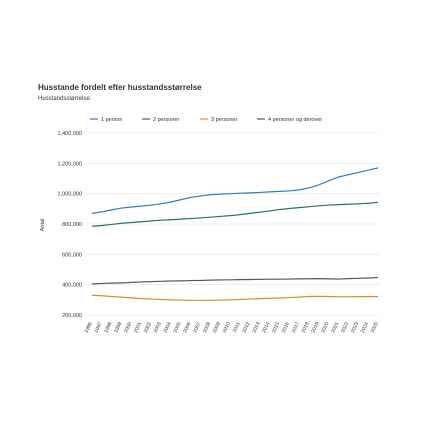 This screenshot has width=421, height=421. Describe the element at coordinates (365, 327) in the screenshot. I see `x-tick-label: 2024` at that location.